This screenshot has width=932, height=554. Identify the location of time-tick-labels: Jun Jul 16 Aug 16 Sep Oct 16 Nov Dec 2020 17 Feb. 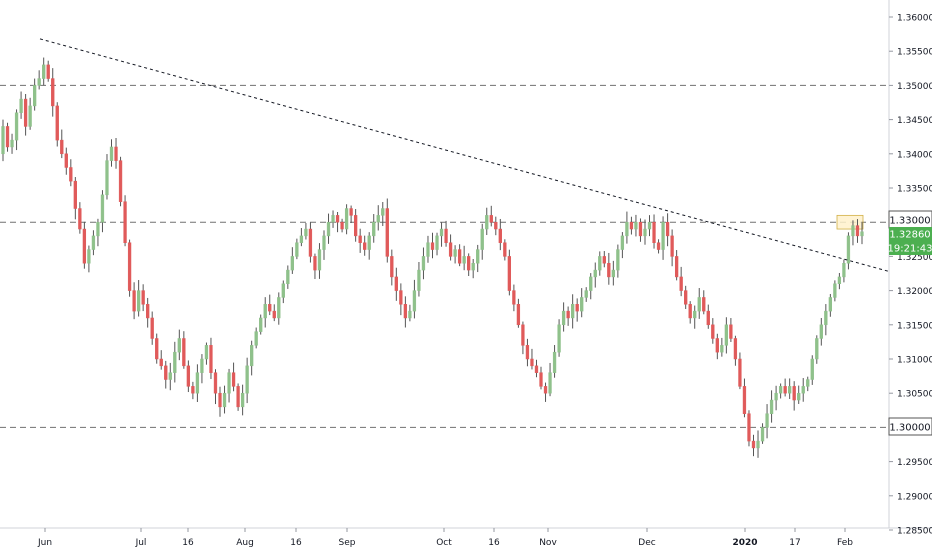
(445, 538).